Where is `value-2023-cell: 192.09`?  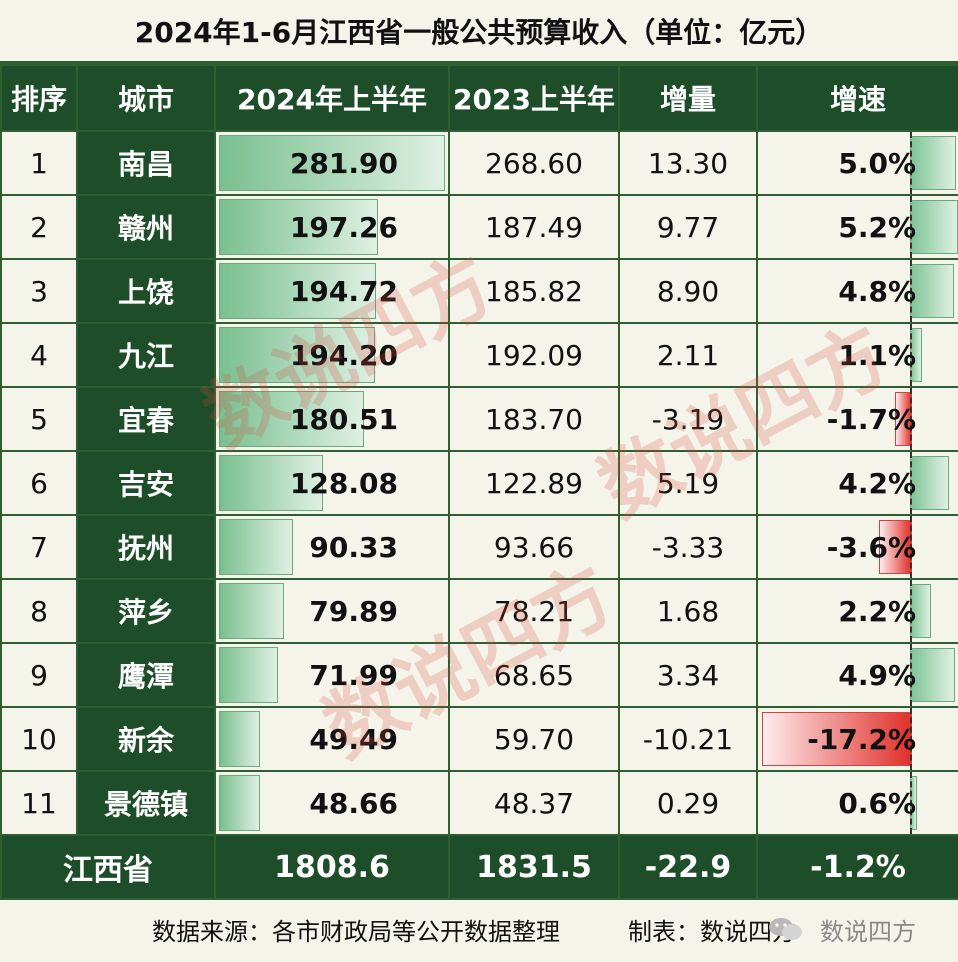
value-2023-cell: 192.09 is located at coordinates (534, 355).